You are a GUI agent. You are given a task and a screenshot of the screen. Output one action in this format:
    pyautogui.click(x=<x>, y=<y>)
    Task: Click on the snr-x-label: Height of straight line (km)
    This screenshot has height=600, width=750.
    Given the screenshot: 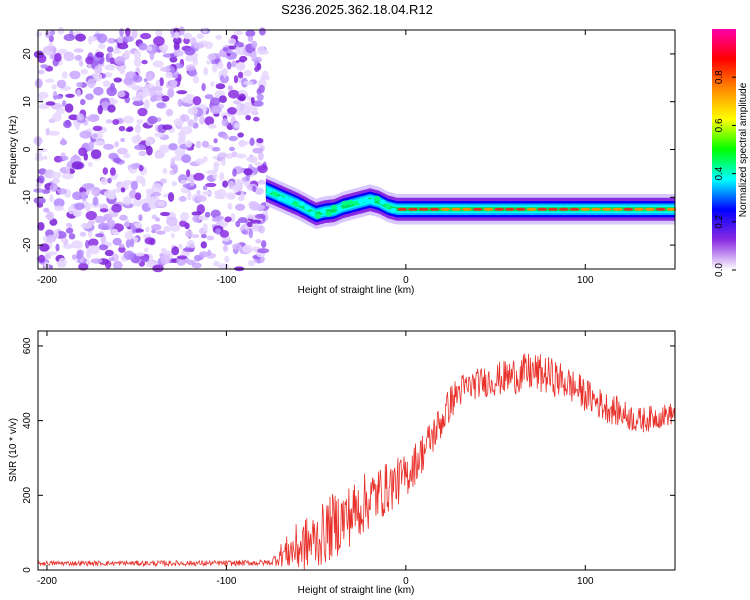 What is the action you would take?
    pyautogui.click(x=356, y=590)
    